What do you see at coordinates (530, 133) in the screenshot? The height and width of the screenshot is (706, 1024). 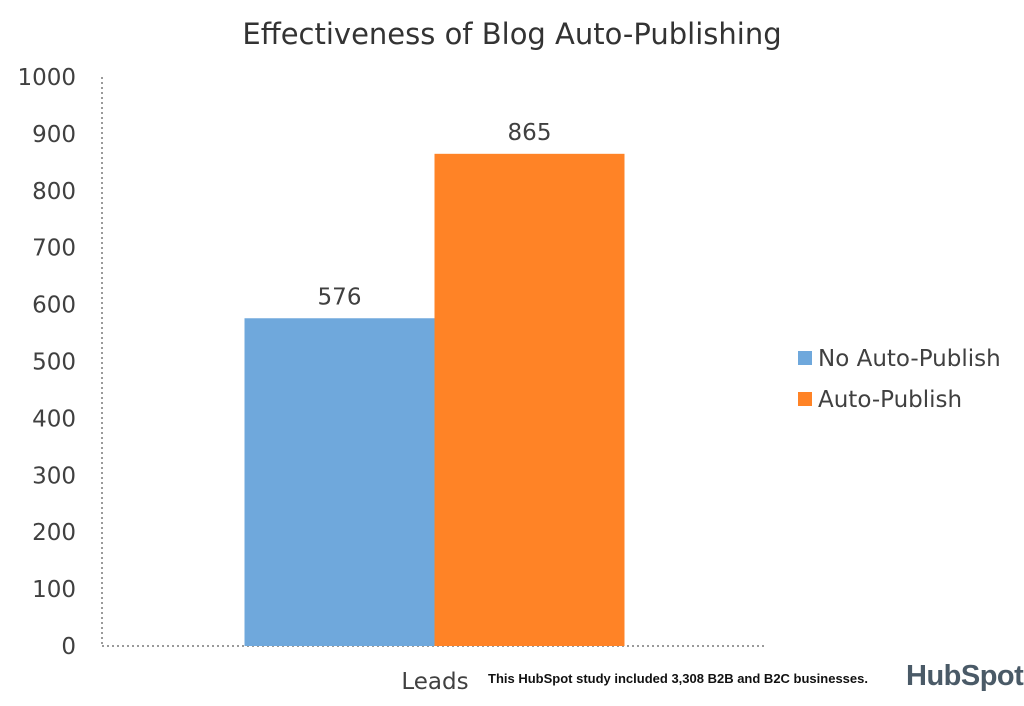 I see `data-label: 865` at bounding box center [530, 133].